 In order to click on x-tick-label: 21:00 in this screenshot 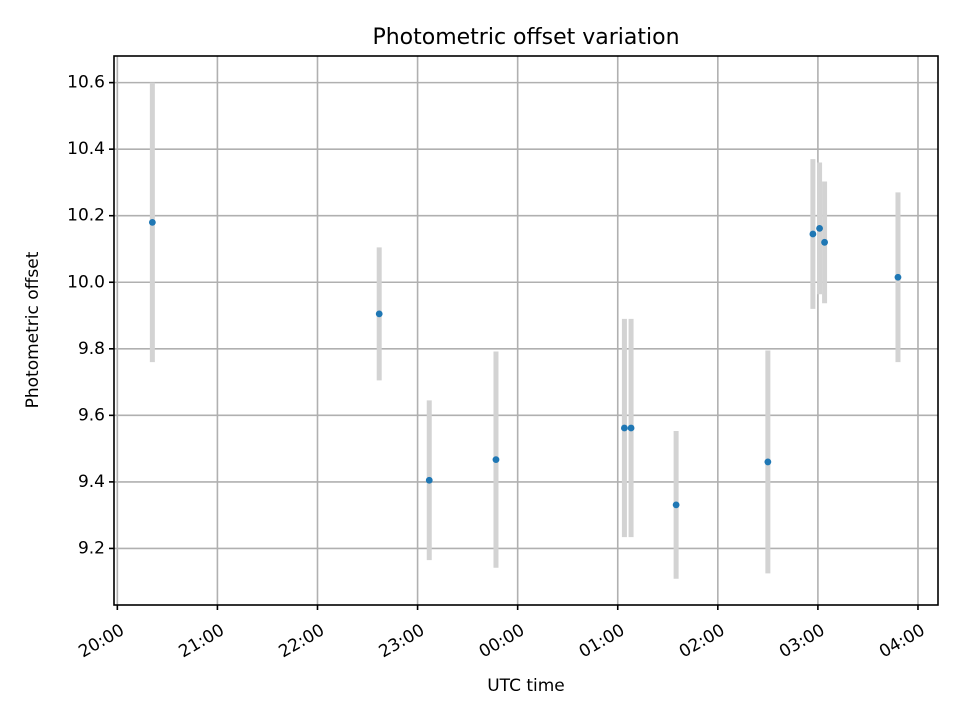, I will do `click(201, 641)`.